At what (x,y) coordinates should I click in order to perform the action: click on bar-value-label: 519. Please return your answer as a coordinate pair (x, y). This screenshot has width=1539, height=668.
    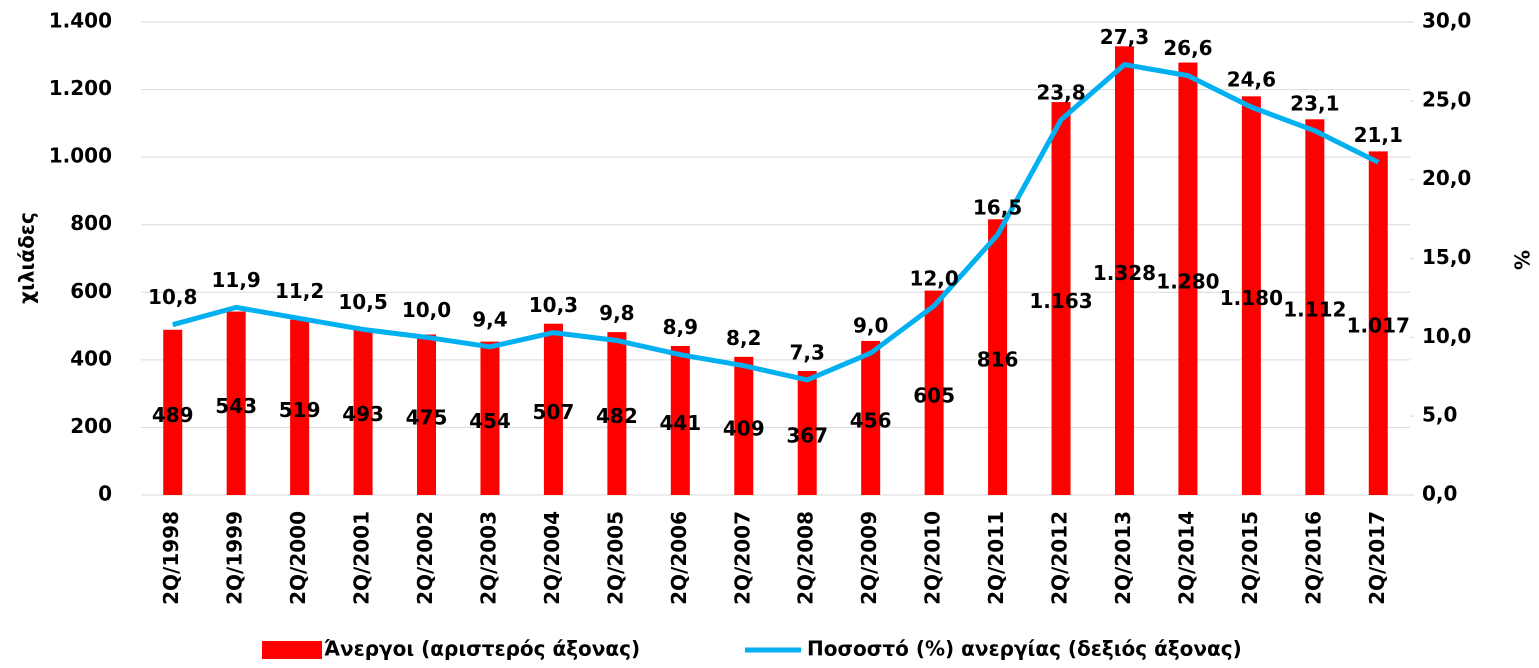
    Looking at the image, I should click on (300, 410).